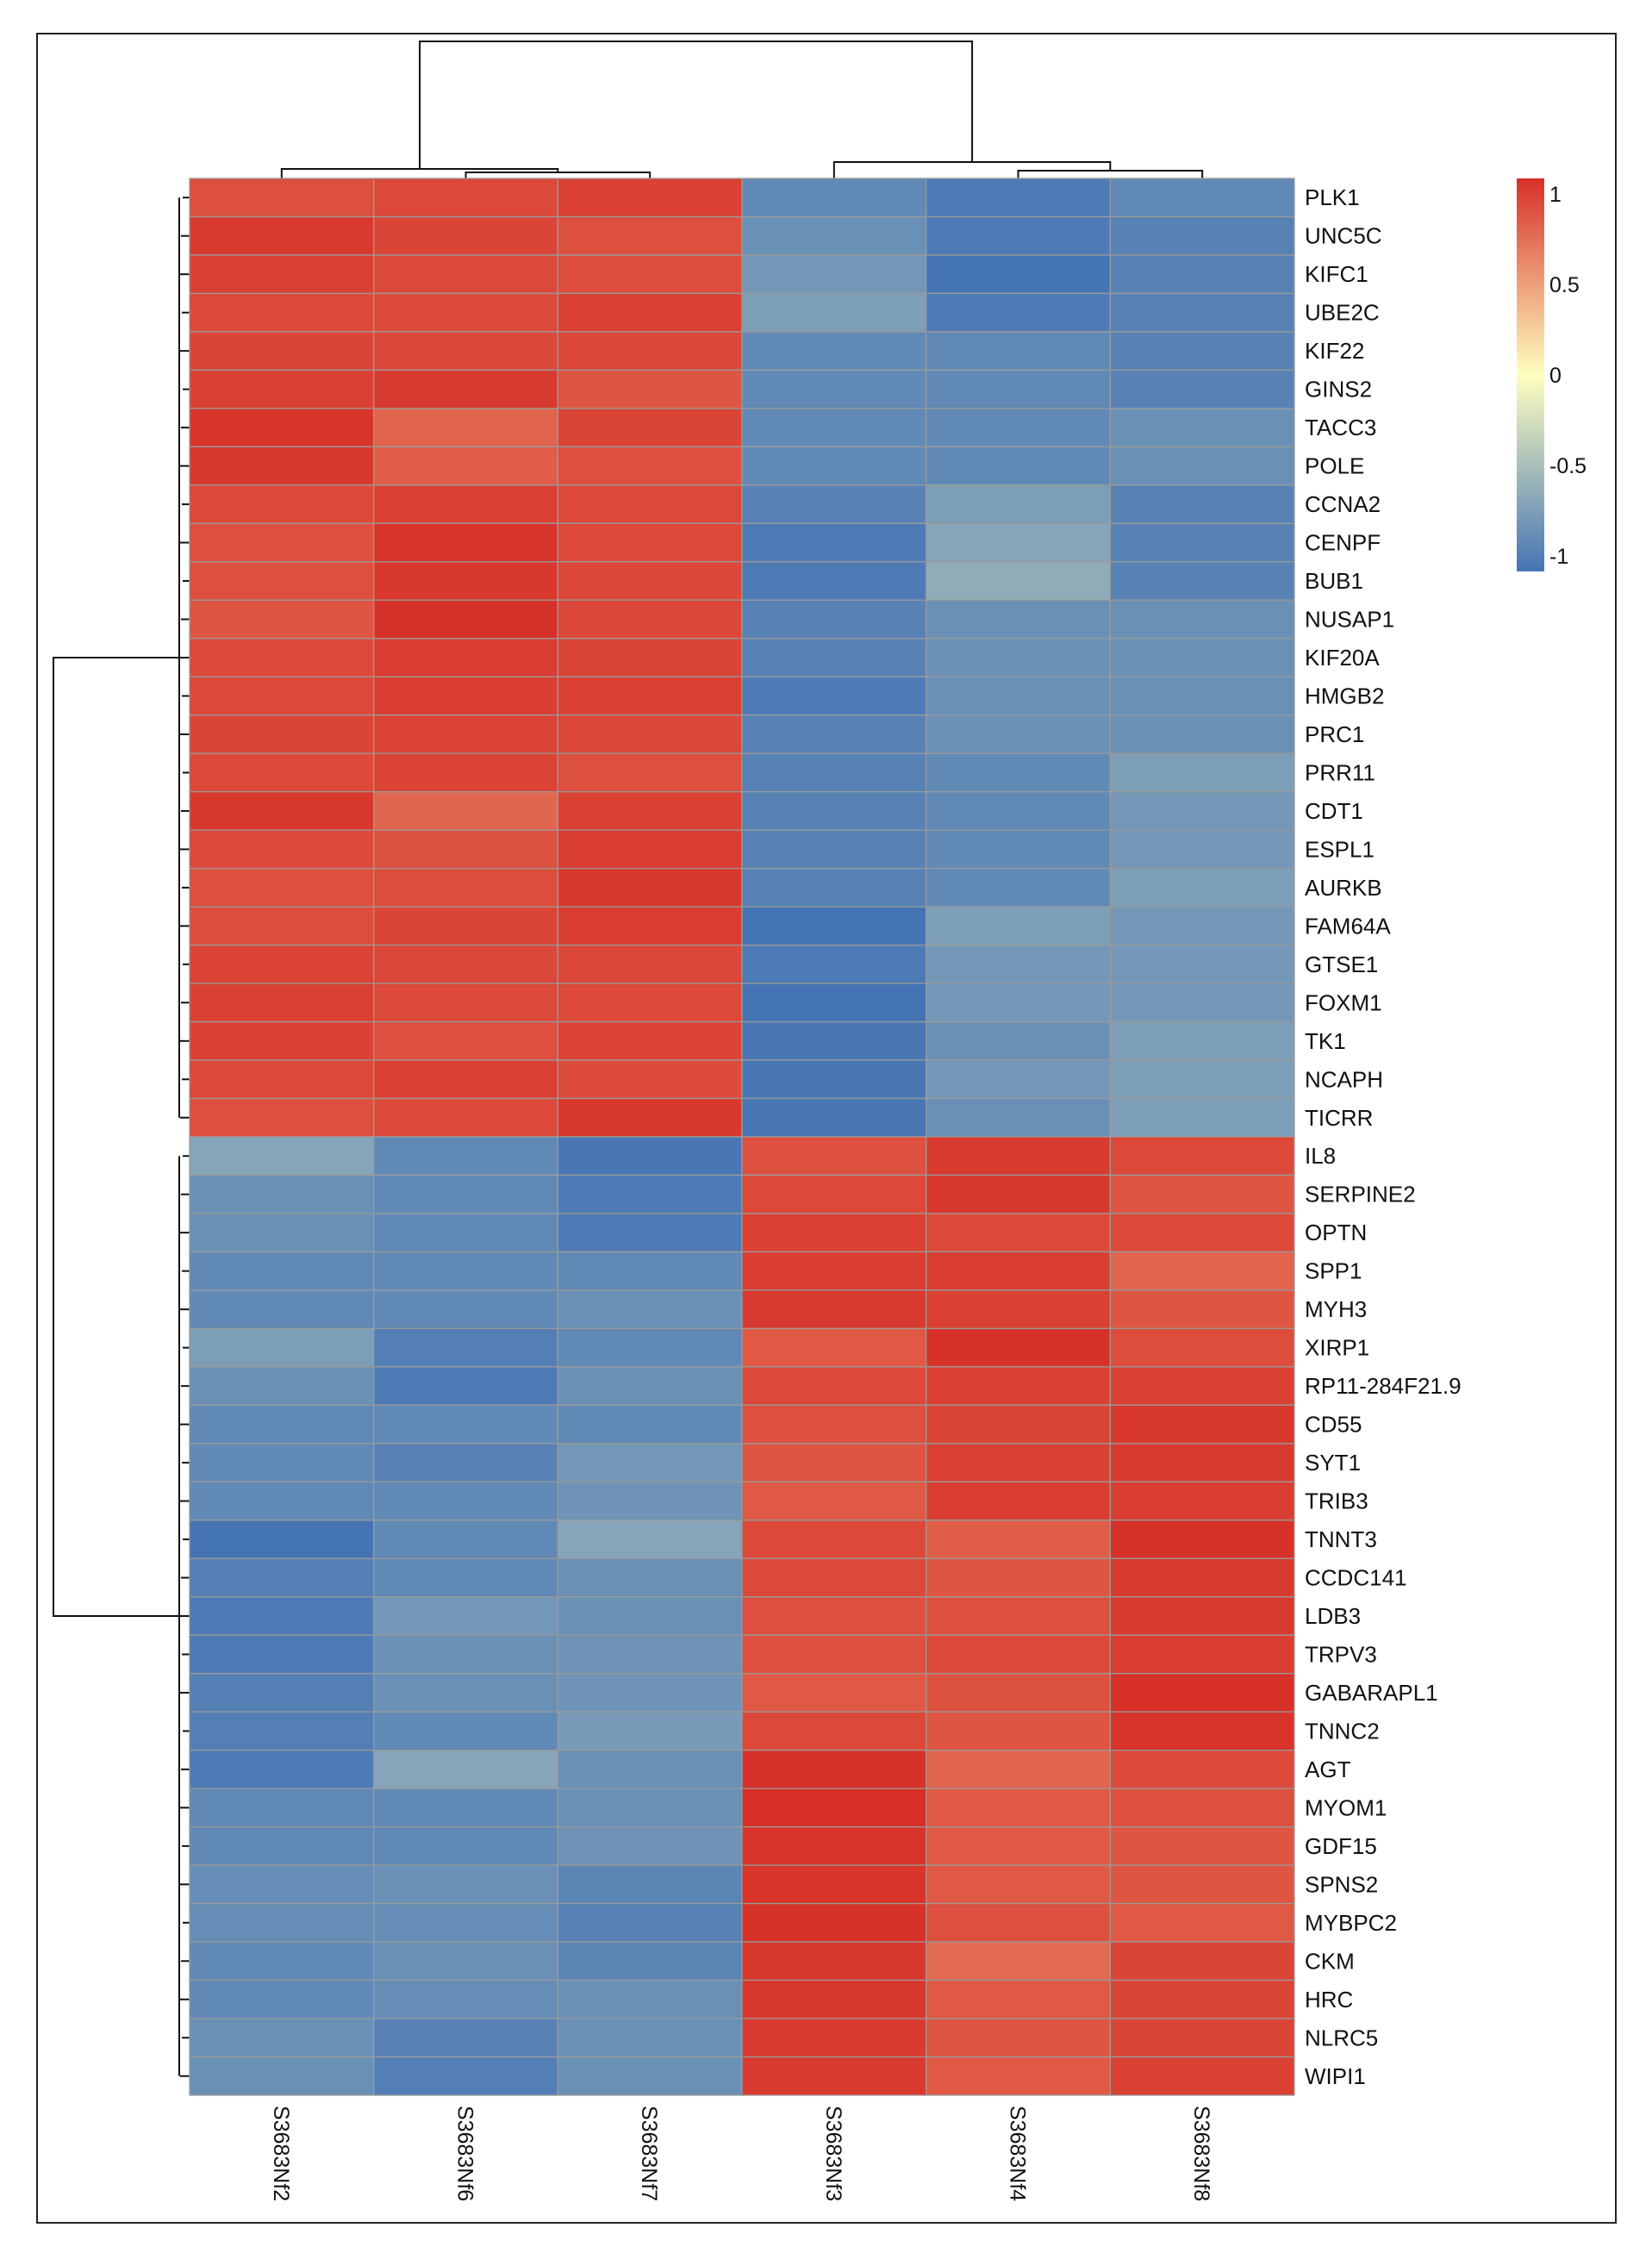 Image resolution: width=1652 pixels, height=2259 pixels. I want to click on dendro-branch, so click(419, 173).